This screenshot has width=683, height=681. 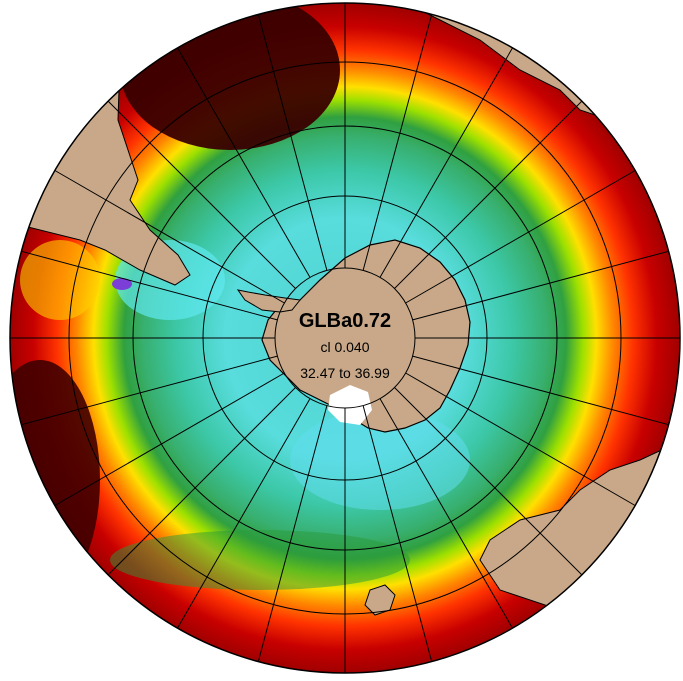 What do you see at coordinates (345, 373) in the screenshot?
I see `value-range: 32.47 to 36.99` at bounding box center [345, 373].